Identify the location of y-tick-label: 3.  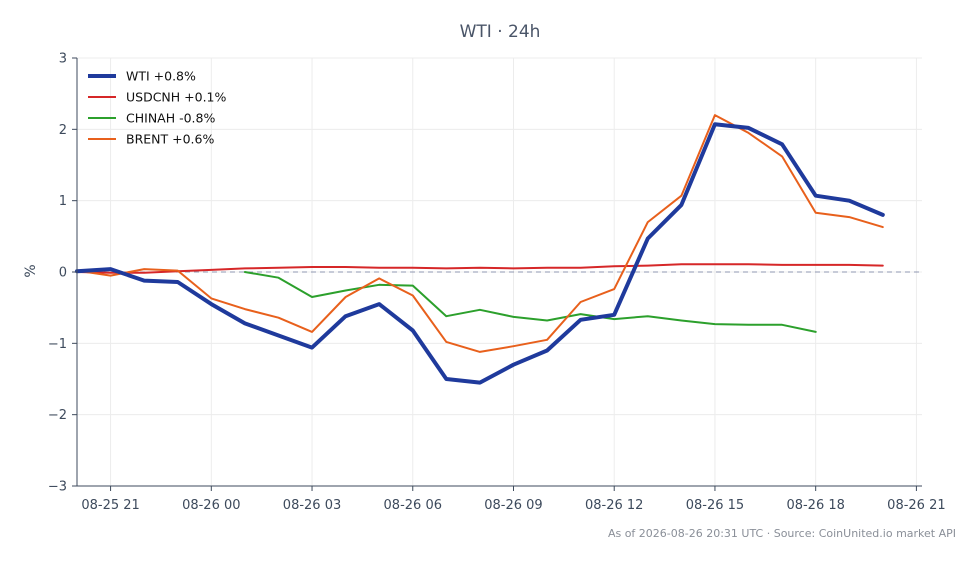
(63, 59).